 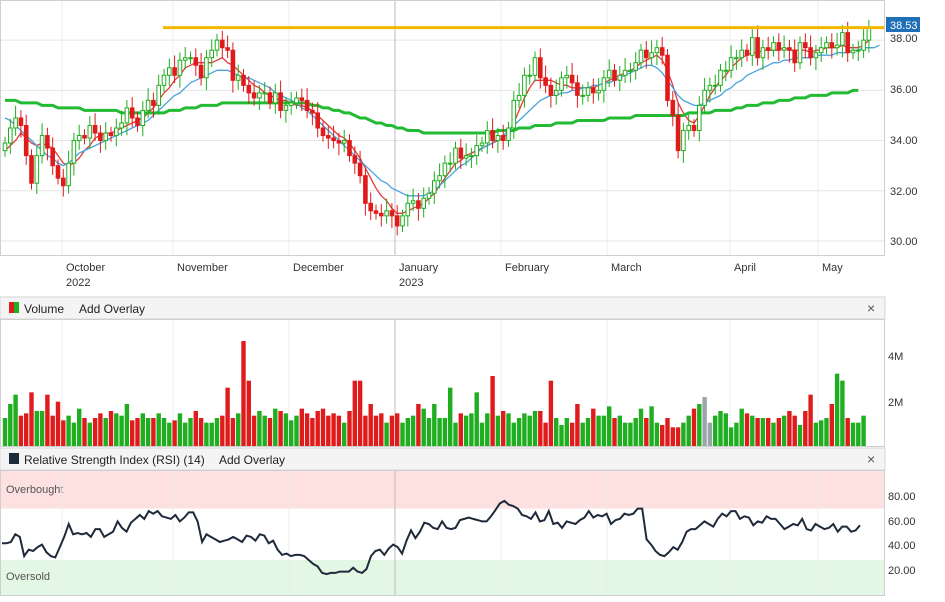 I want to click on volume-tick-4m: 4M, so click(x=895, y=357).